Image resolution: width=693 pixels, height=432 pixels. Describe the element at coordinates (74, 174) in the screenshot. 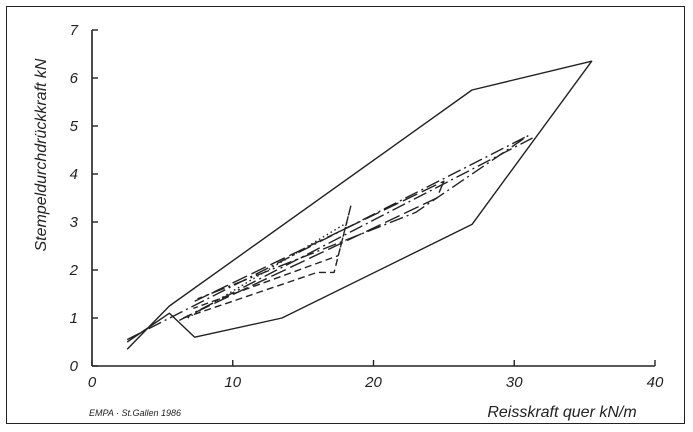

I see `y-tick-label: 4` at that location.